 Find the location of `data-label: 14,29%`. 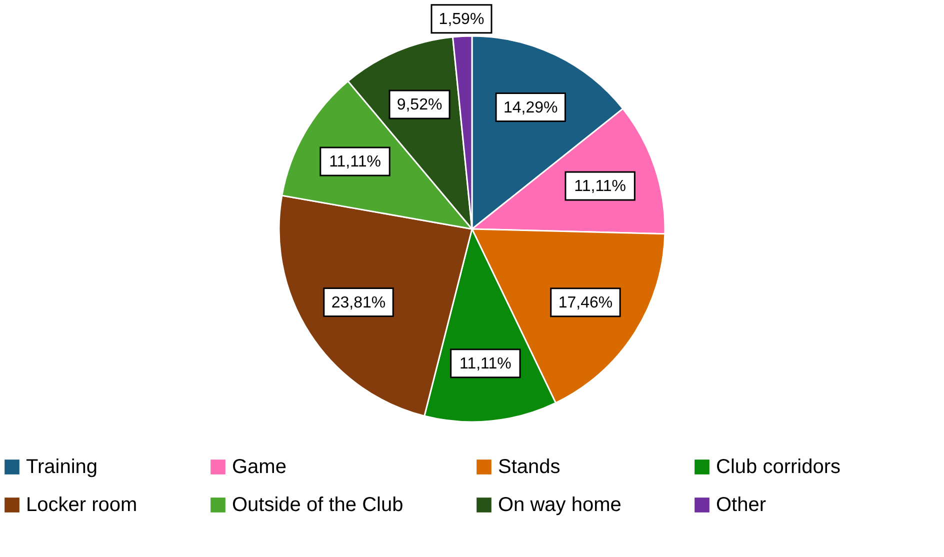

data-label: 14,29% is located at coordinates (531, 107).